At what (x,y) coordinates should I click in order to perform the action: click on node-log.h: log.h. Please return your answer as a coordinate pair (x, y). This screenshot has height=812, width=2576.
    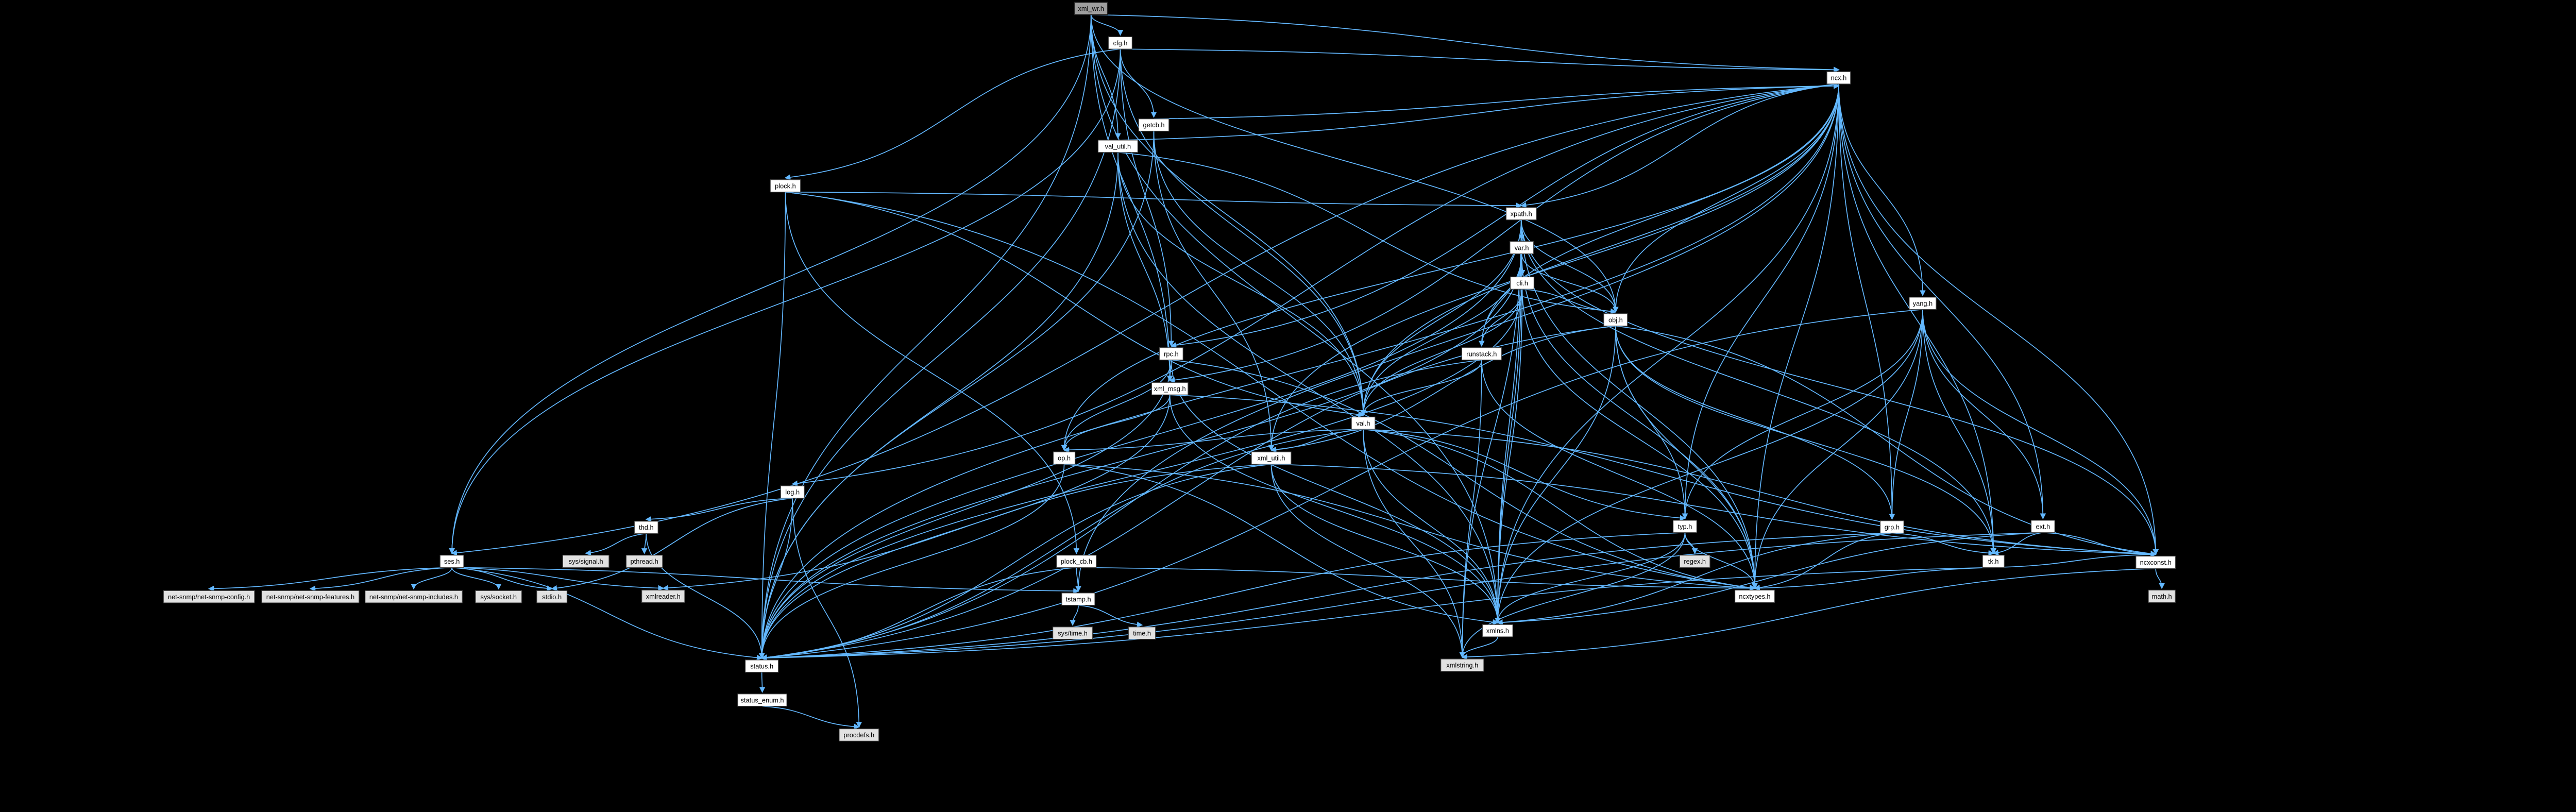
    Looking at the image, I should click on (792, 492).